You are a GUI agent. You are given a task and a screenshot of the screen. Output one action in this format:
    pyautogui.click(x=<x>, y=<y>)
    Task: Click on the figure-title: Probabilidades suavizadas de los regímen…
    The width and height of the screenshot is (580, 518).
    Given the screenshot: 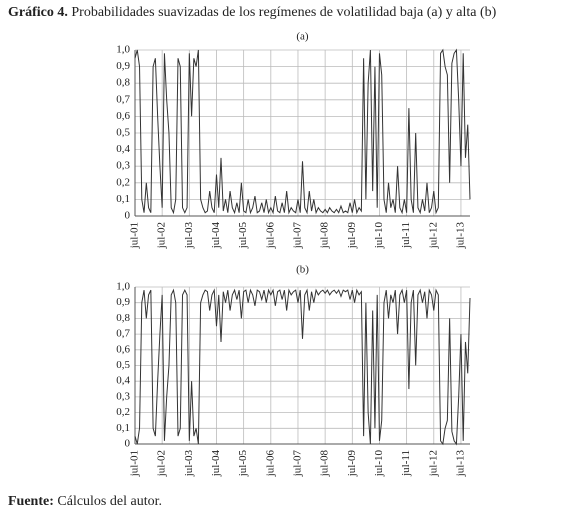 What is the action you would take?
    pyautogui.click(x=283, y=12)
    